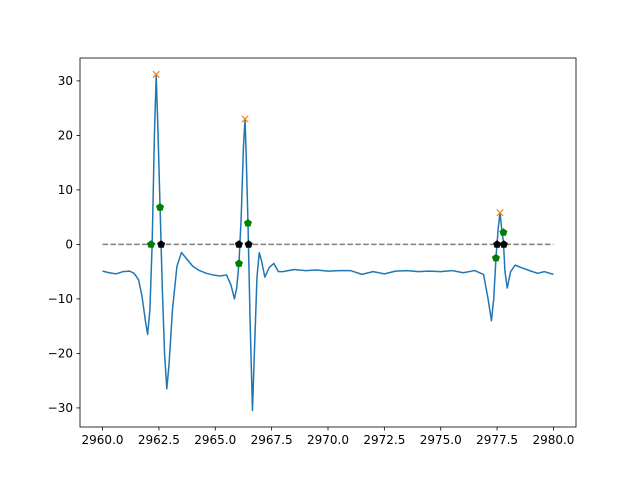 The height and width of the screenshot is (480, 640). What do you see at coordinates (65, 81) in the screenshot?
I see `y-tick-label-6: 30` at bounding box center [65, 81].